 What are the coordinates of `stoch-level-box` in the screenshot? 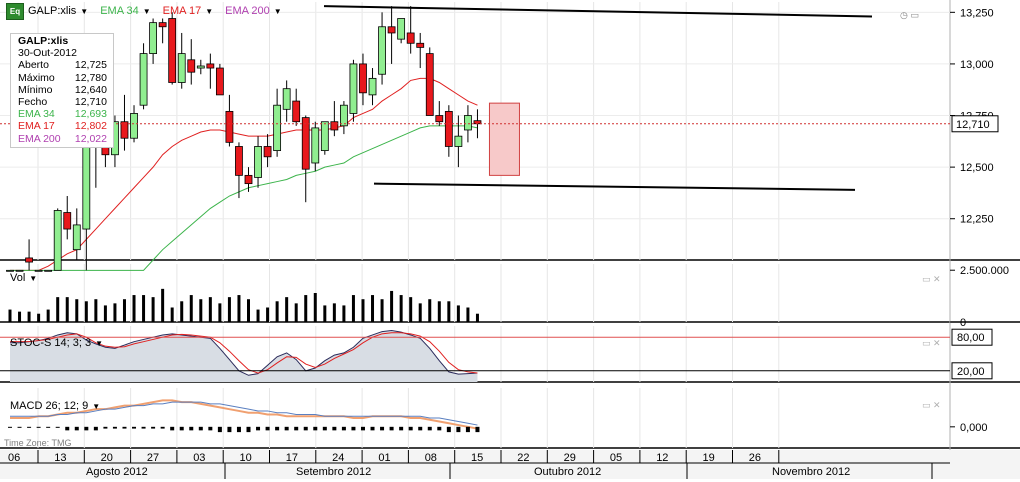 It's located at (972, 371).